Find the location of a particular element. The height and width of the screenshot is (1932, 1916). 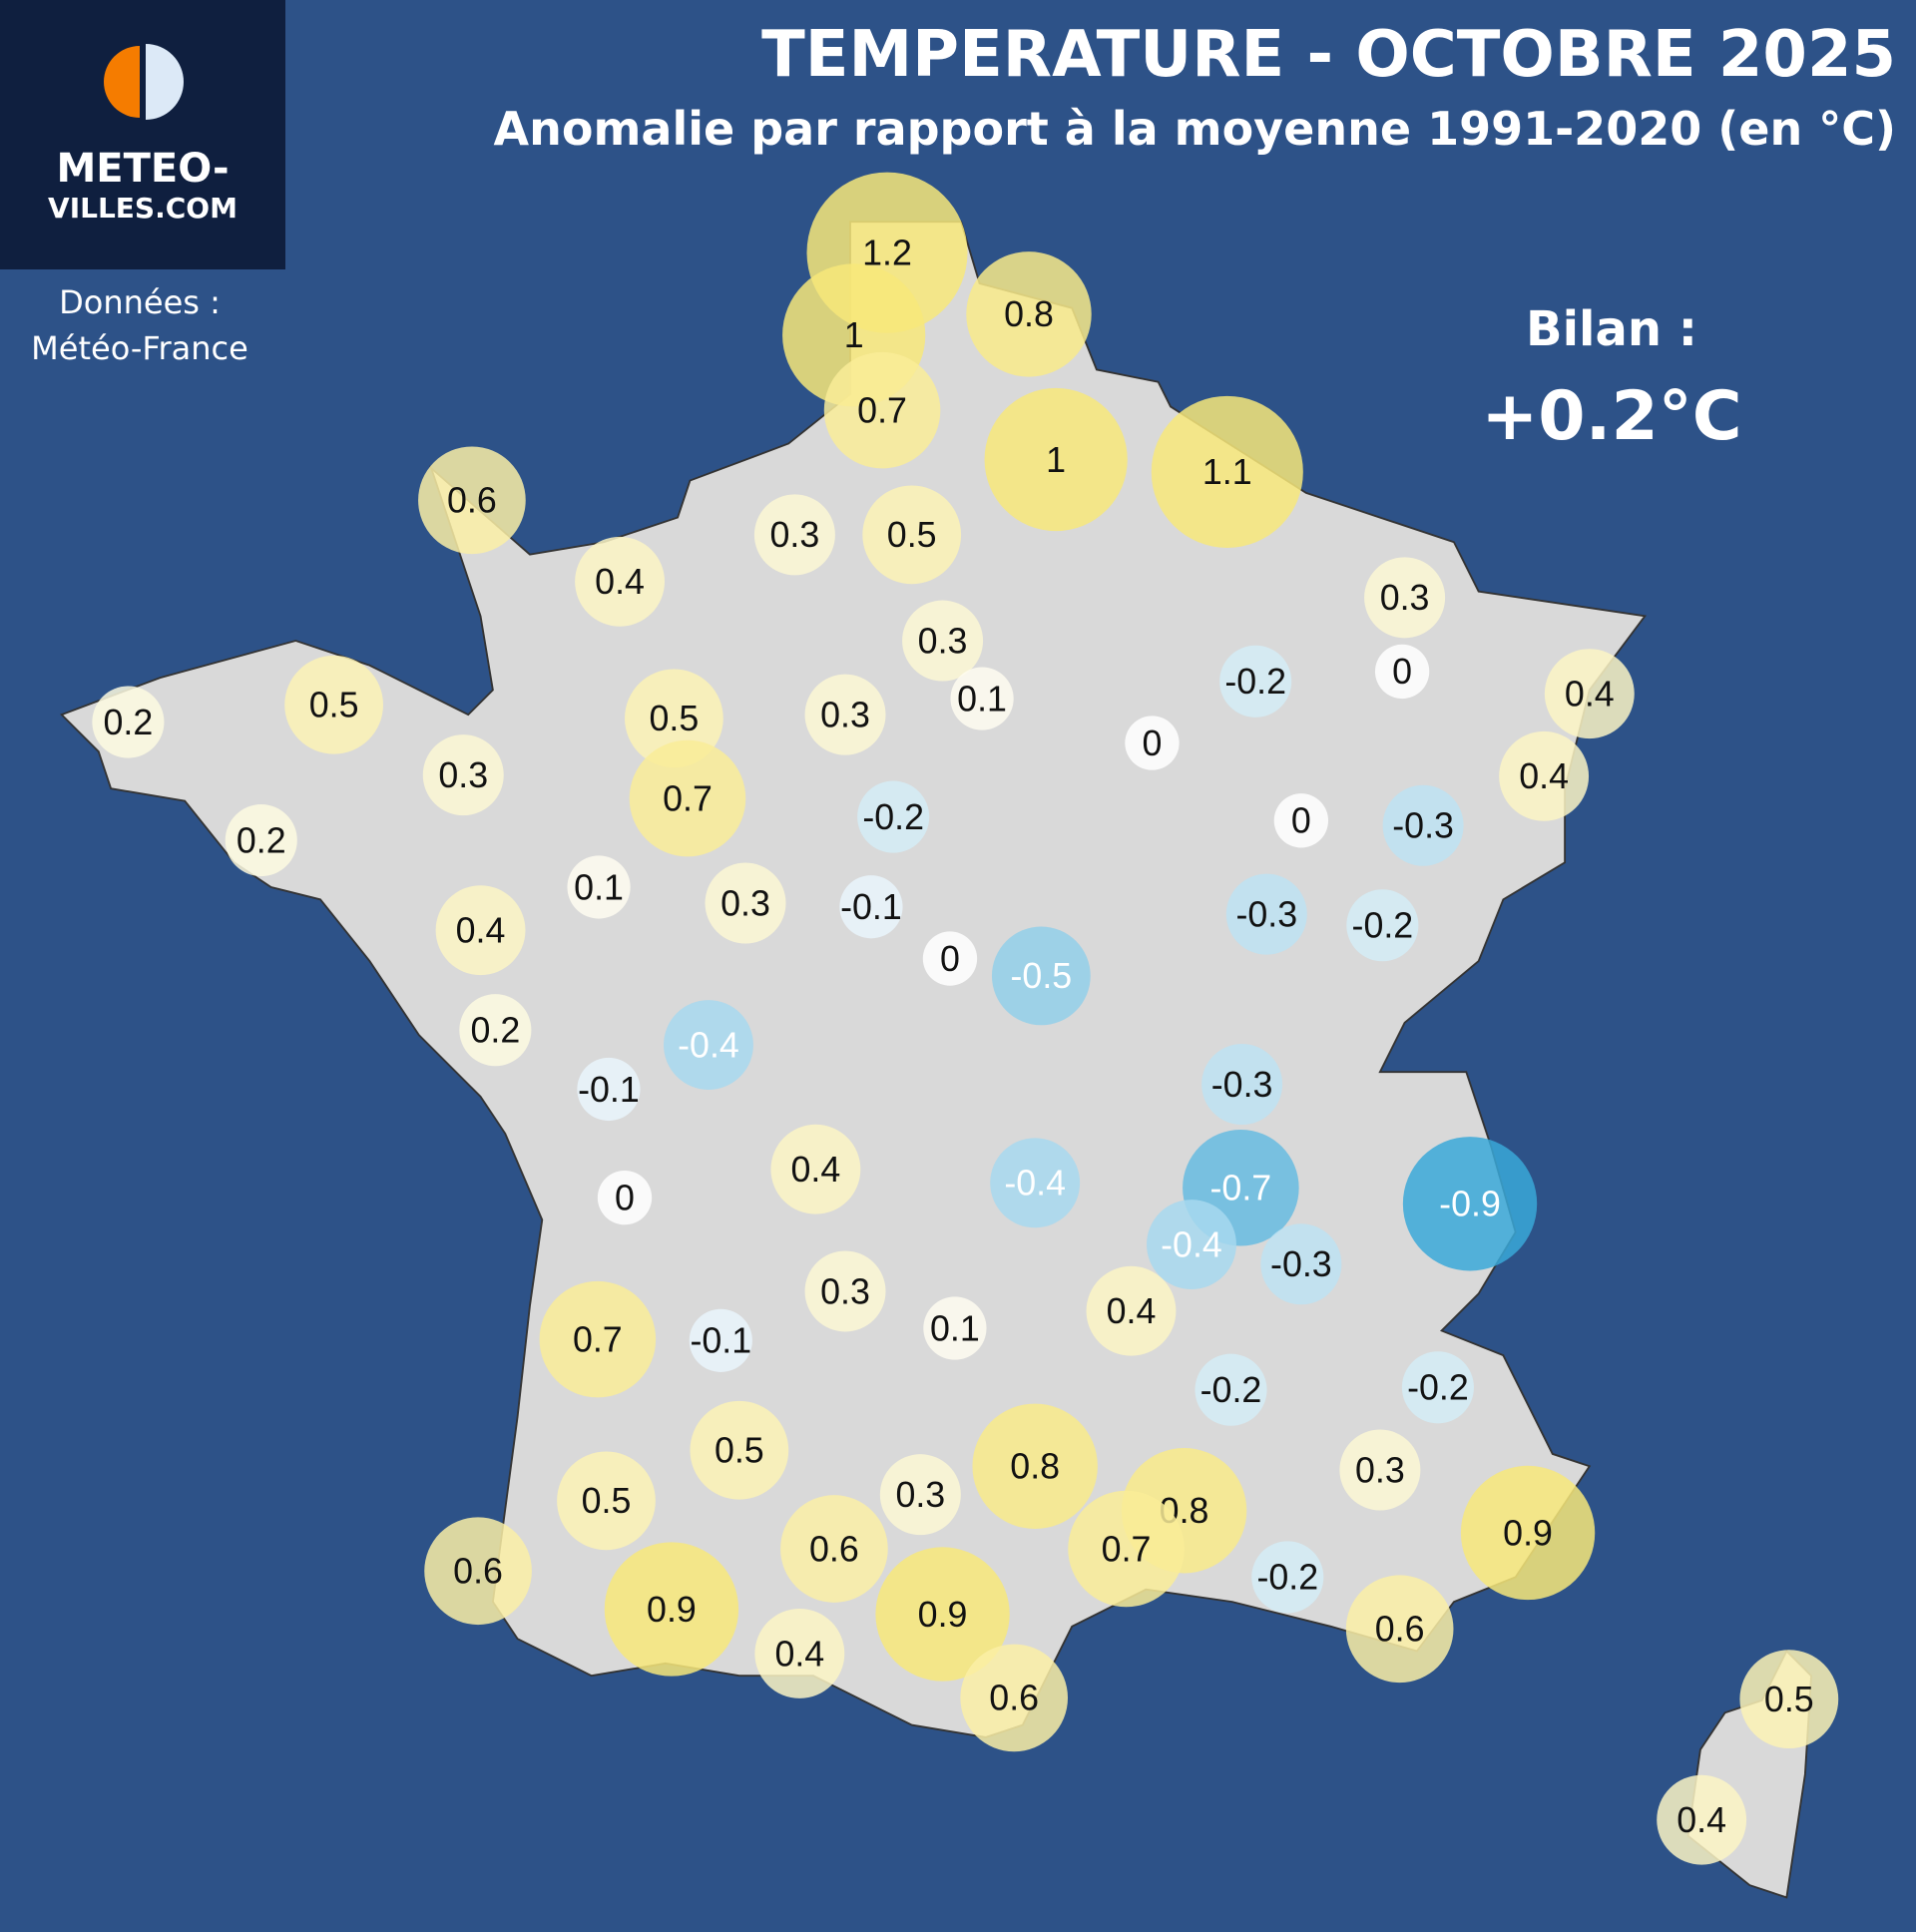

page-title: TEMPERATURE - OCTOBRE 2025 is located at coordinates (1328, 55).